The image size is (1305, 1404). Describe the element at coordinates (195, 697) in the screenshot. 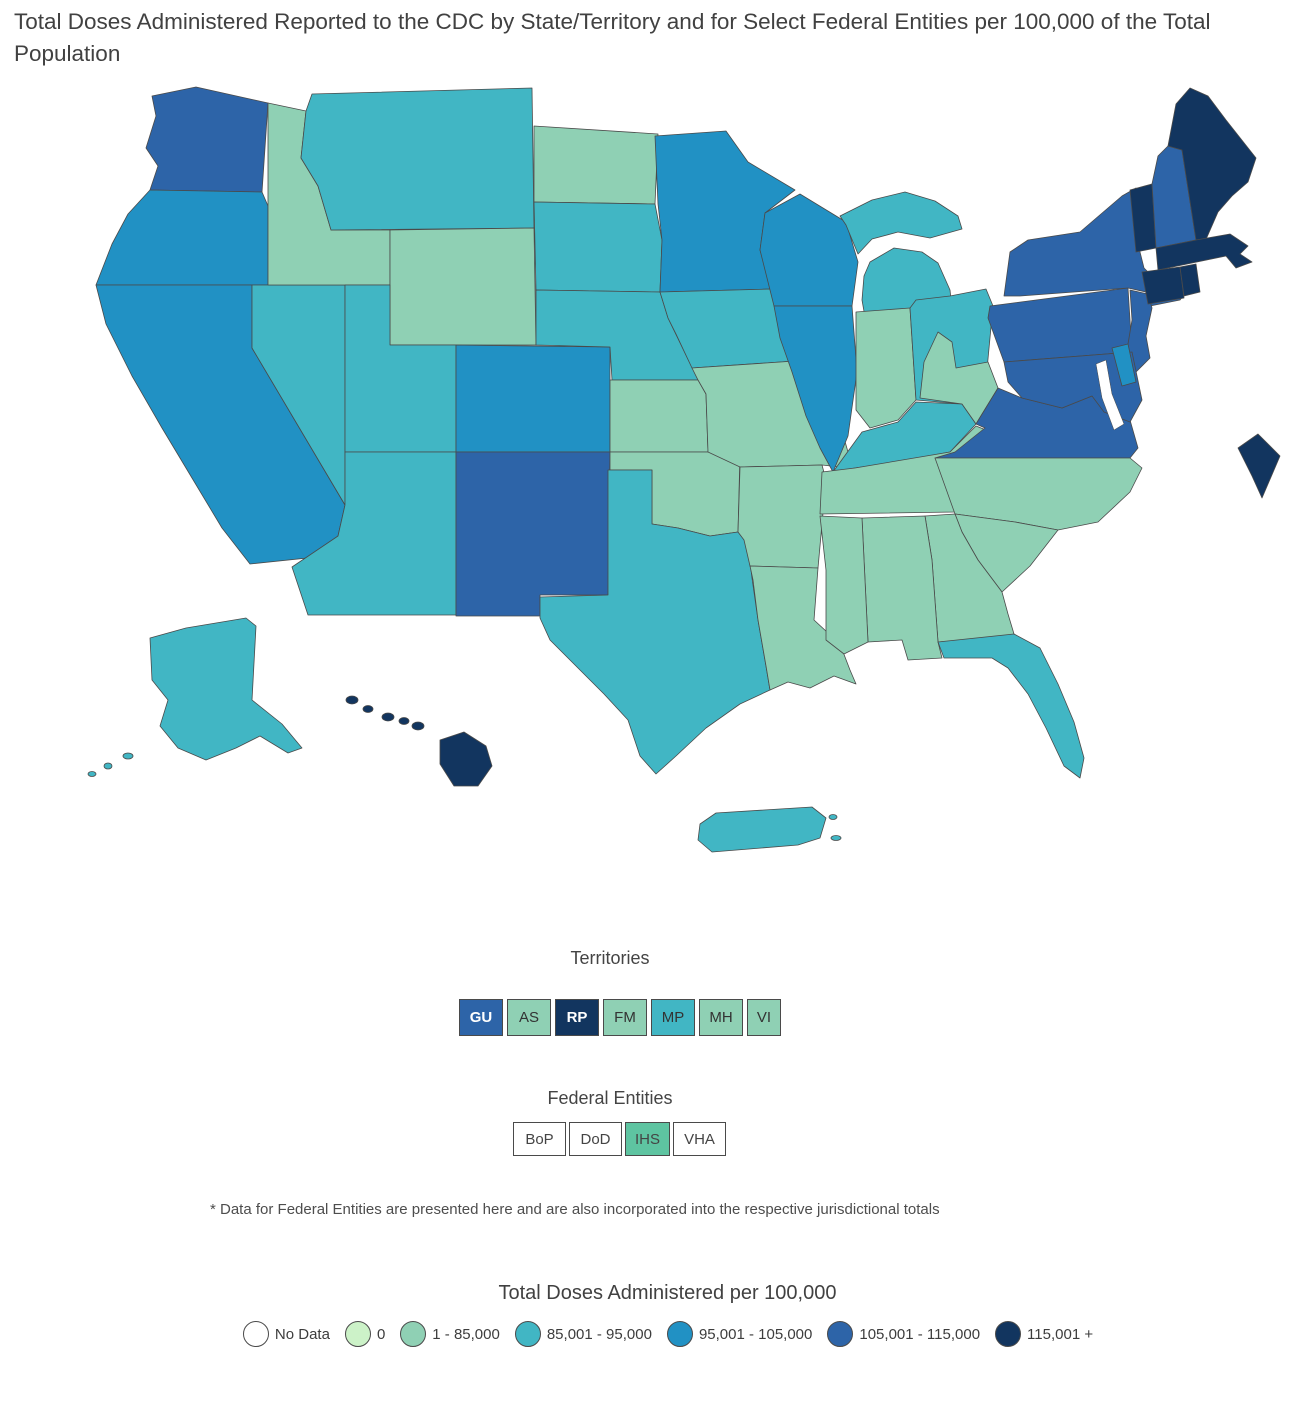

I see `state-AK` at that location.